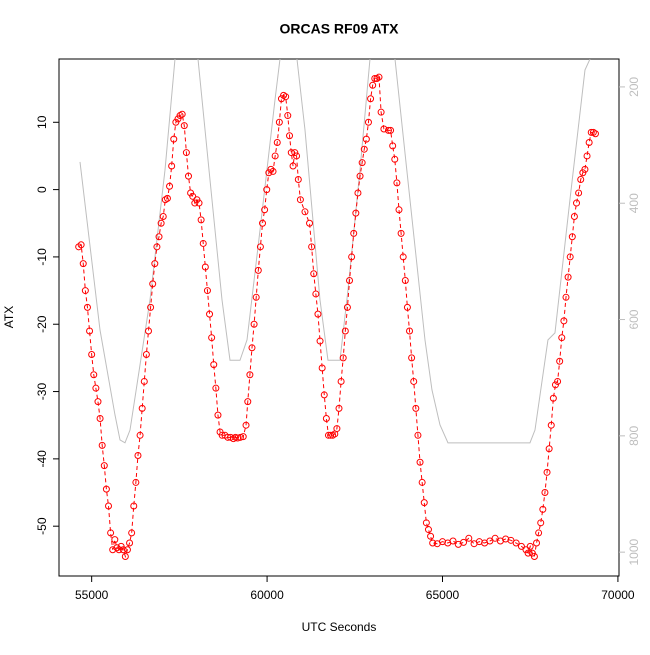 The height and width of the screenshot is (655, 650). Describe the element at coordinates (42, 392) in the screenshot. I see `y-tick-label: -30` at that location.